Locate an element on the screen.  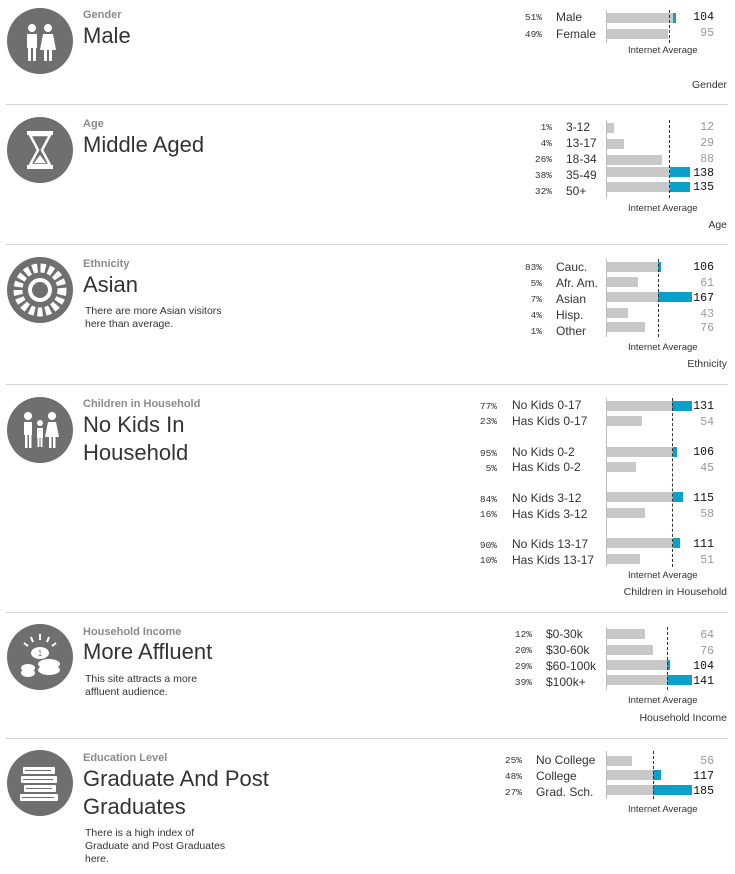
section-tag: Gender is located at coordinates (709, 85).